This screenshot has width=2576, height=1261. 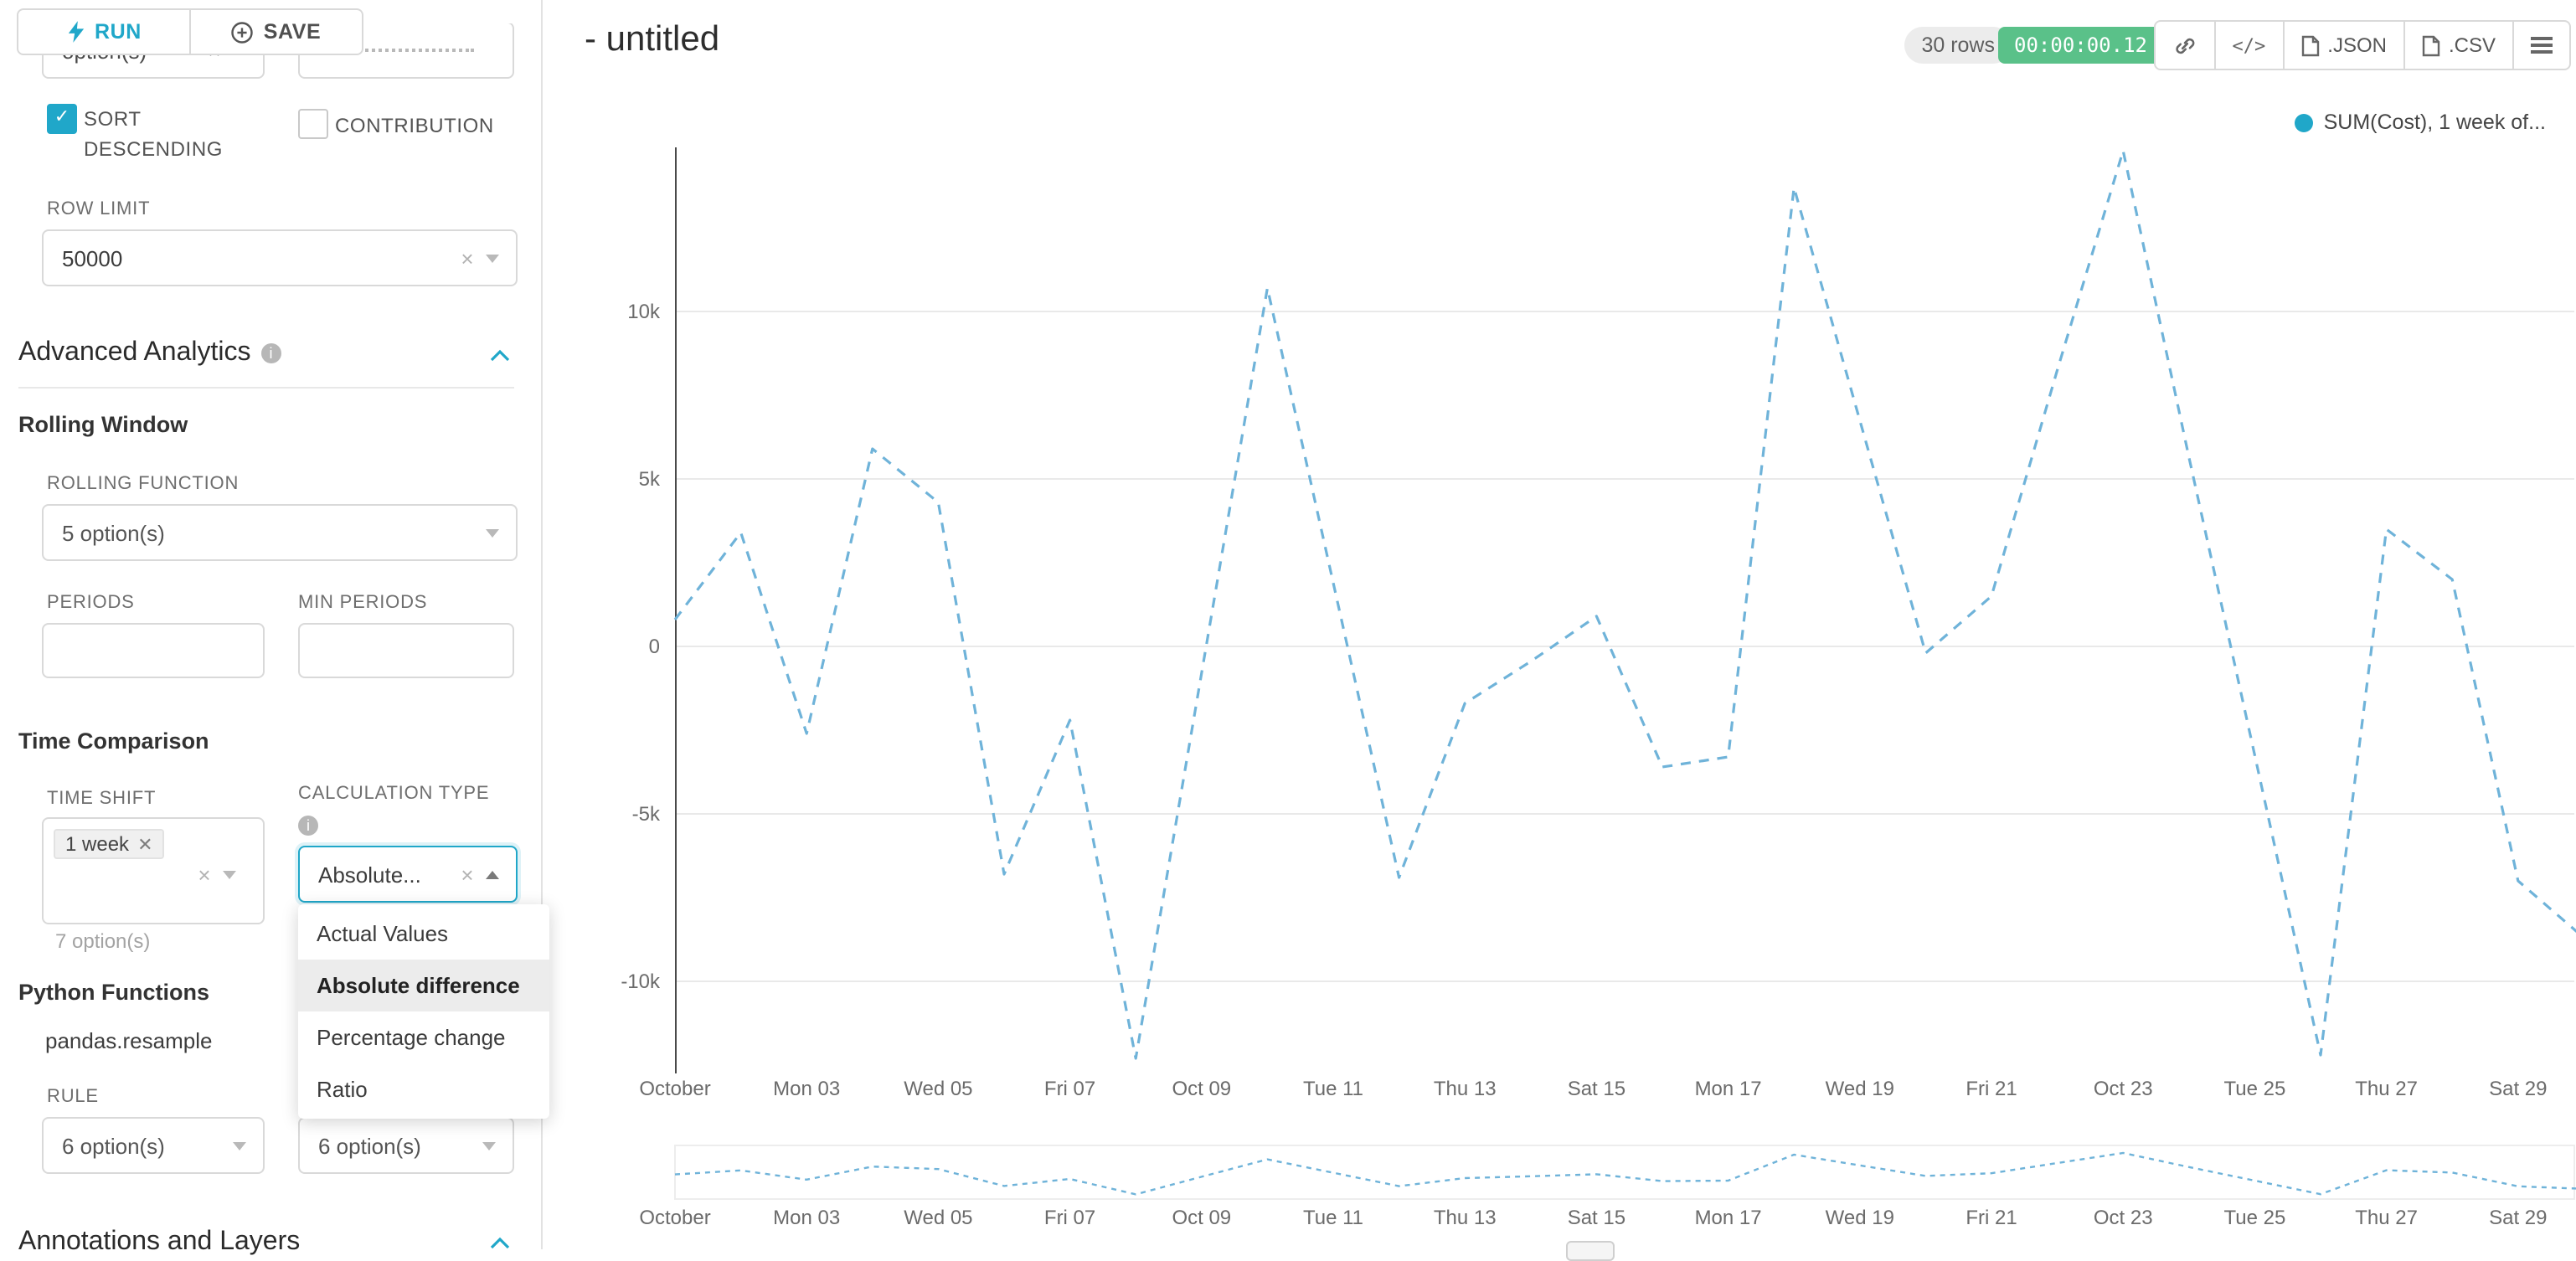 I want to click on time-comparison-title: Time Comparison, so click(x=113, y=741).